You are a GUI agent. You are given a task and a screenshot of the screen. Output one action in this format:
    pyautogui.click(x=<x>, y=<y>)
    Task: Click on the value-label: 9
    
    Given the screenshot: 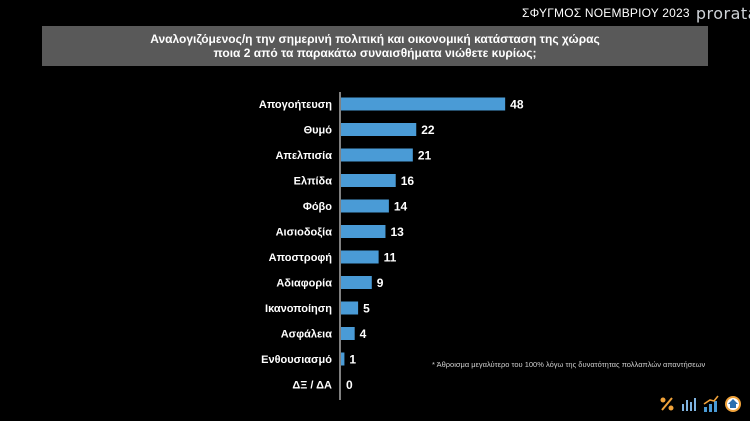 What is the action you would take?
    pyautogui.click(x=380, y=283)
    